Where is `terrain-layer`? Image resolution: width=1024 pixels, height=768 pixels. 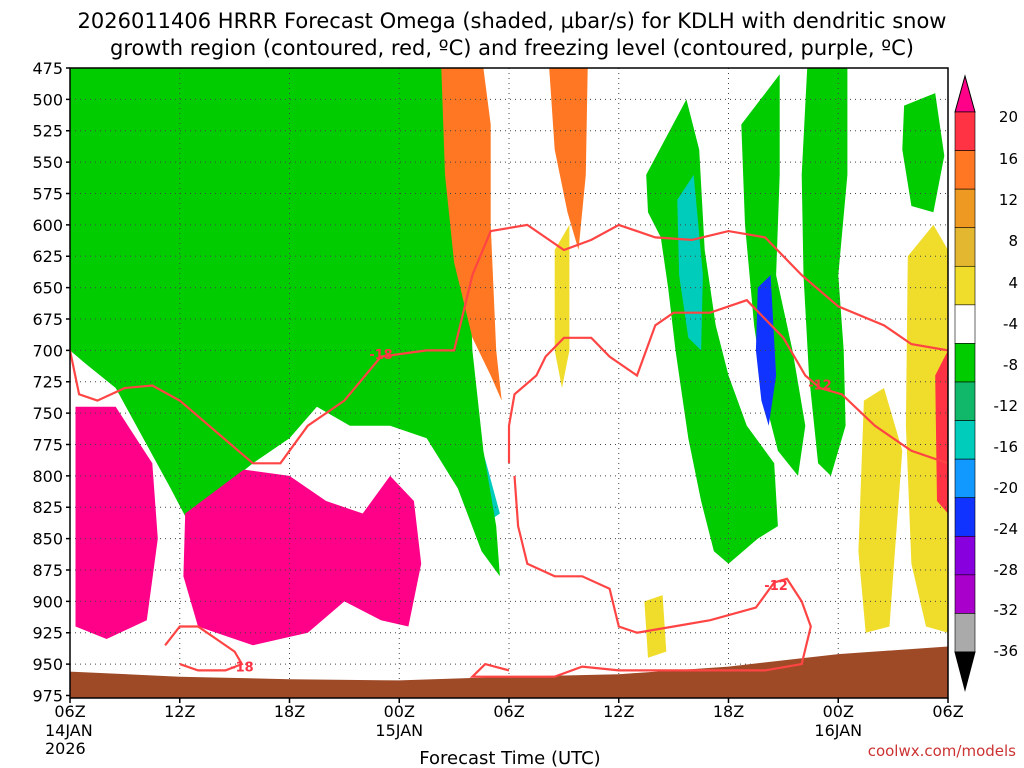
terrain-layer is located at coordinates (509, 672).